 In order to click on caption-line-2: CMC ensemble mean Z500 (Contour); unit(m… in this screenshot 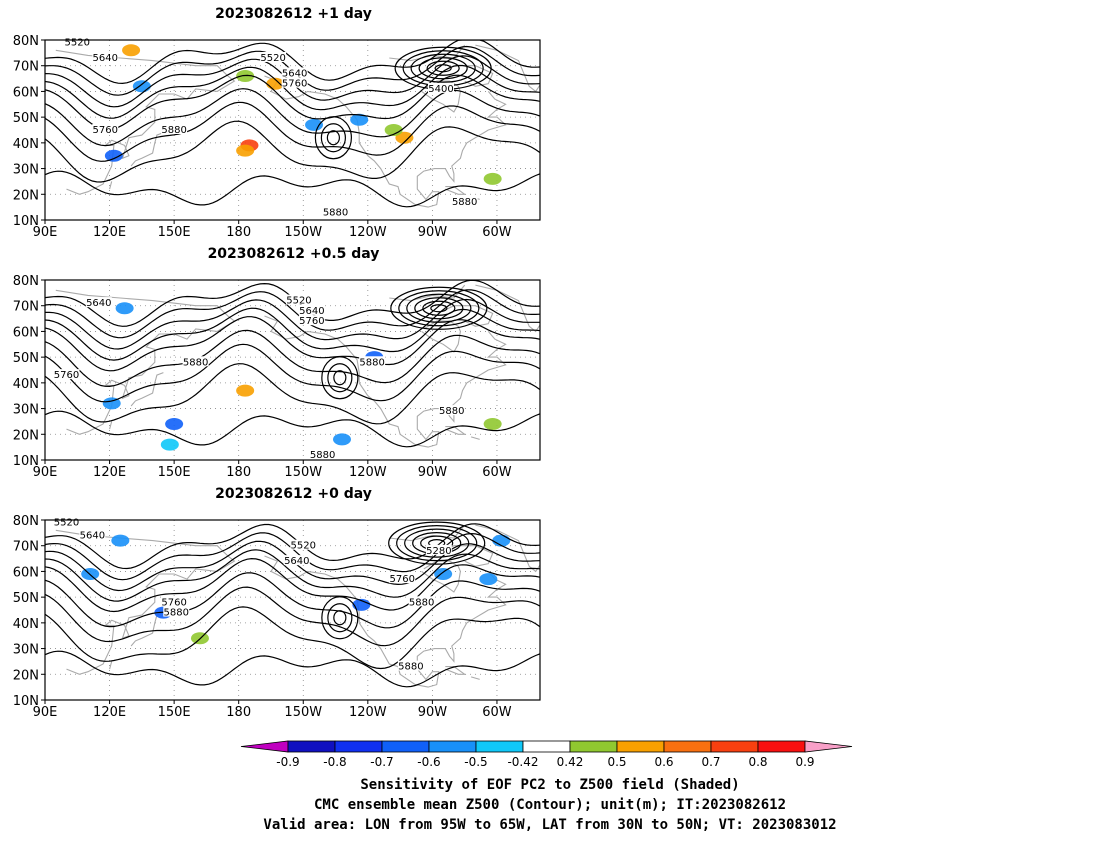, I will do `click(549, 805)`.